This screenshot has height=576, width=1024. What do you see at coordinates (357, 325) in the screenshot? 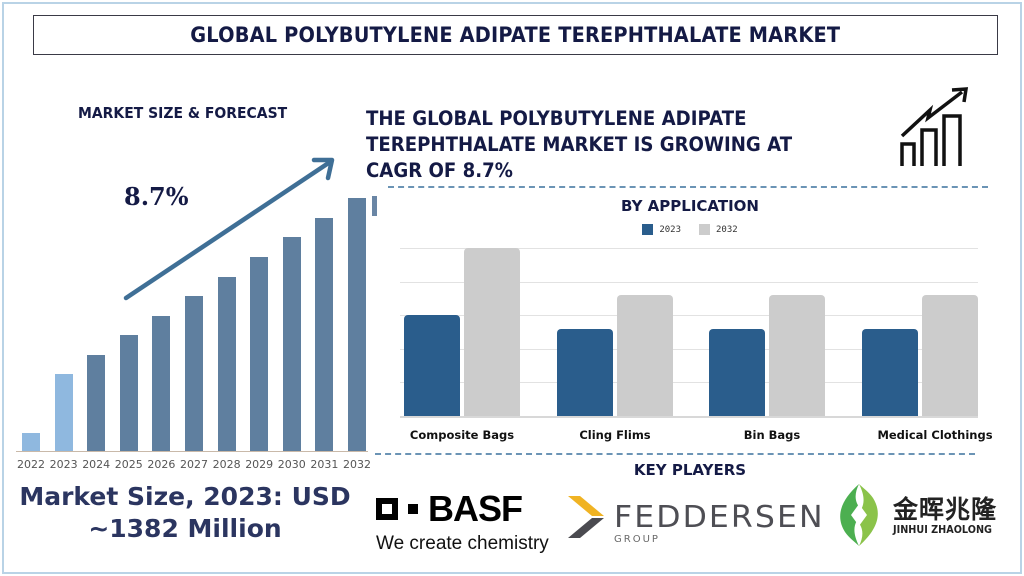
I see `forecast-bar-2032` at bounding box center [357, 325].